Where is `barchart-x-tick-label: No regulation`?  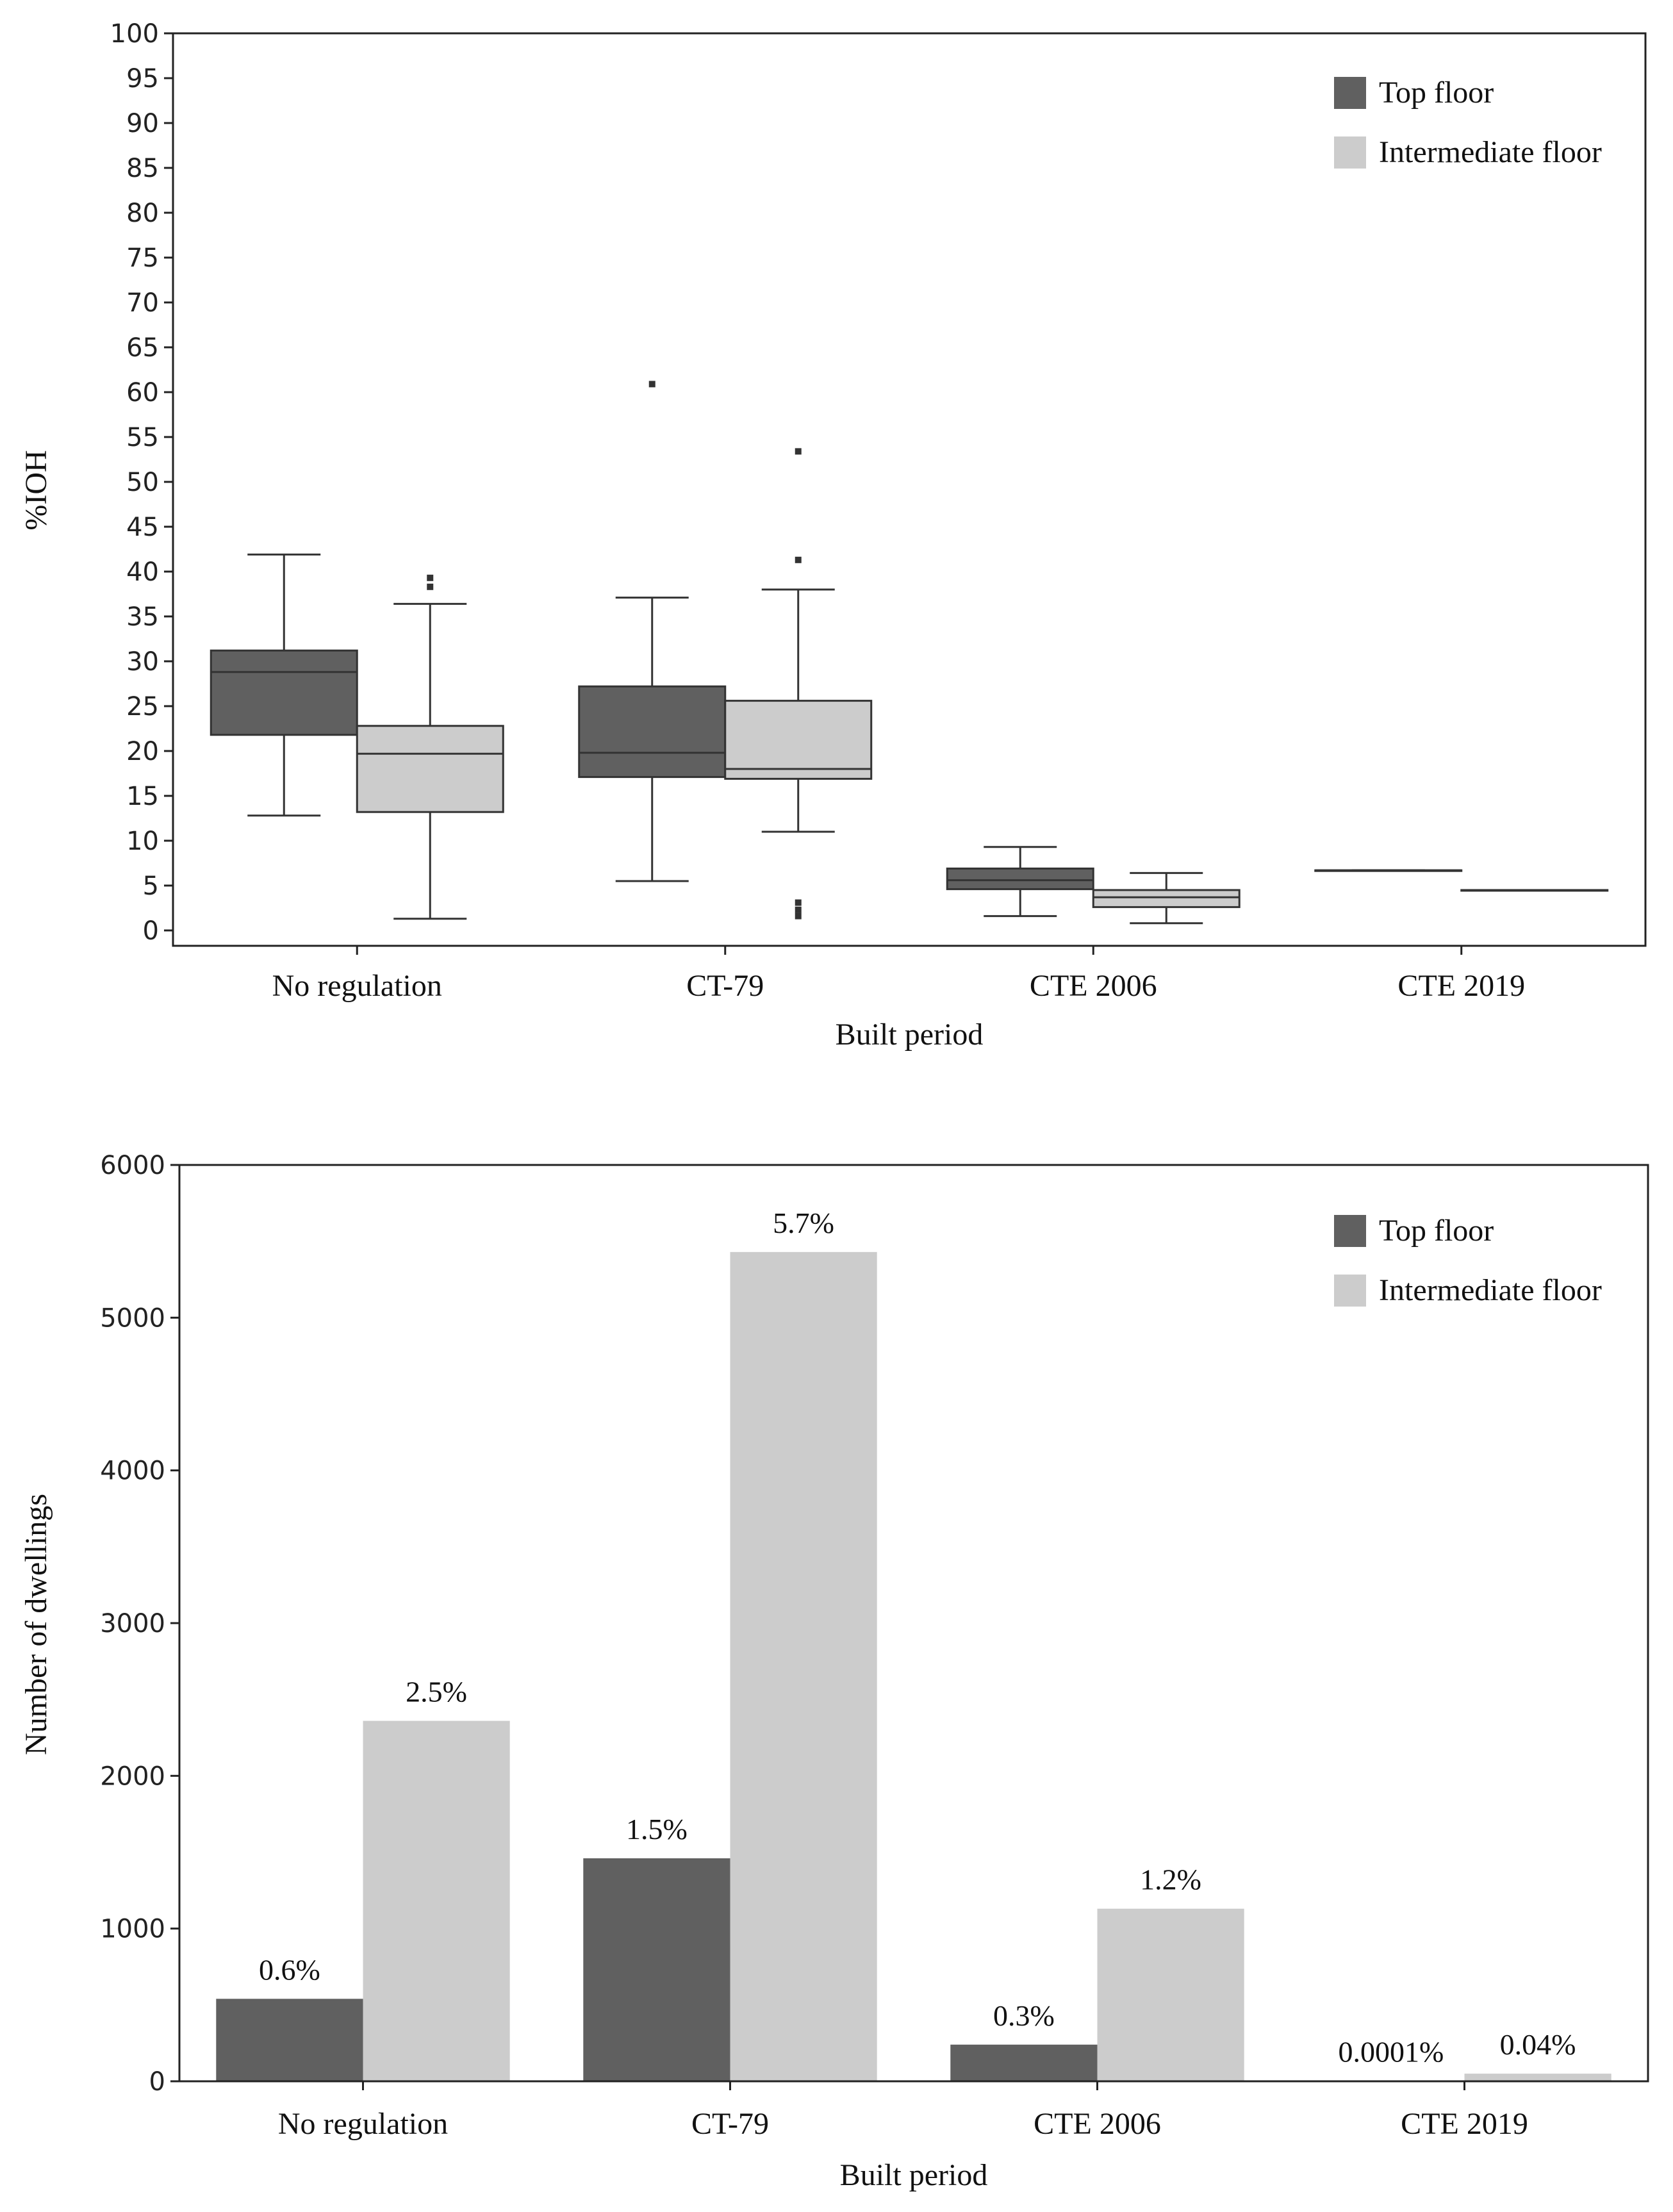 barchart-x-tick-label: No regulation is located at coordinates (363, 2124).